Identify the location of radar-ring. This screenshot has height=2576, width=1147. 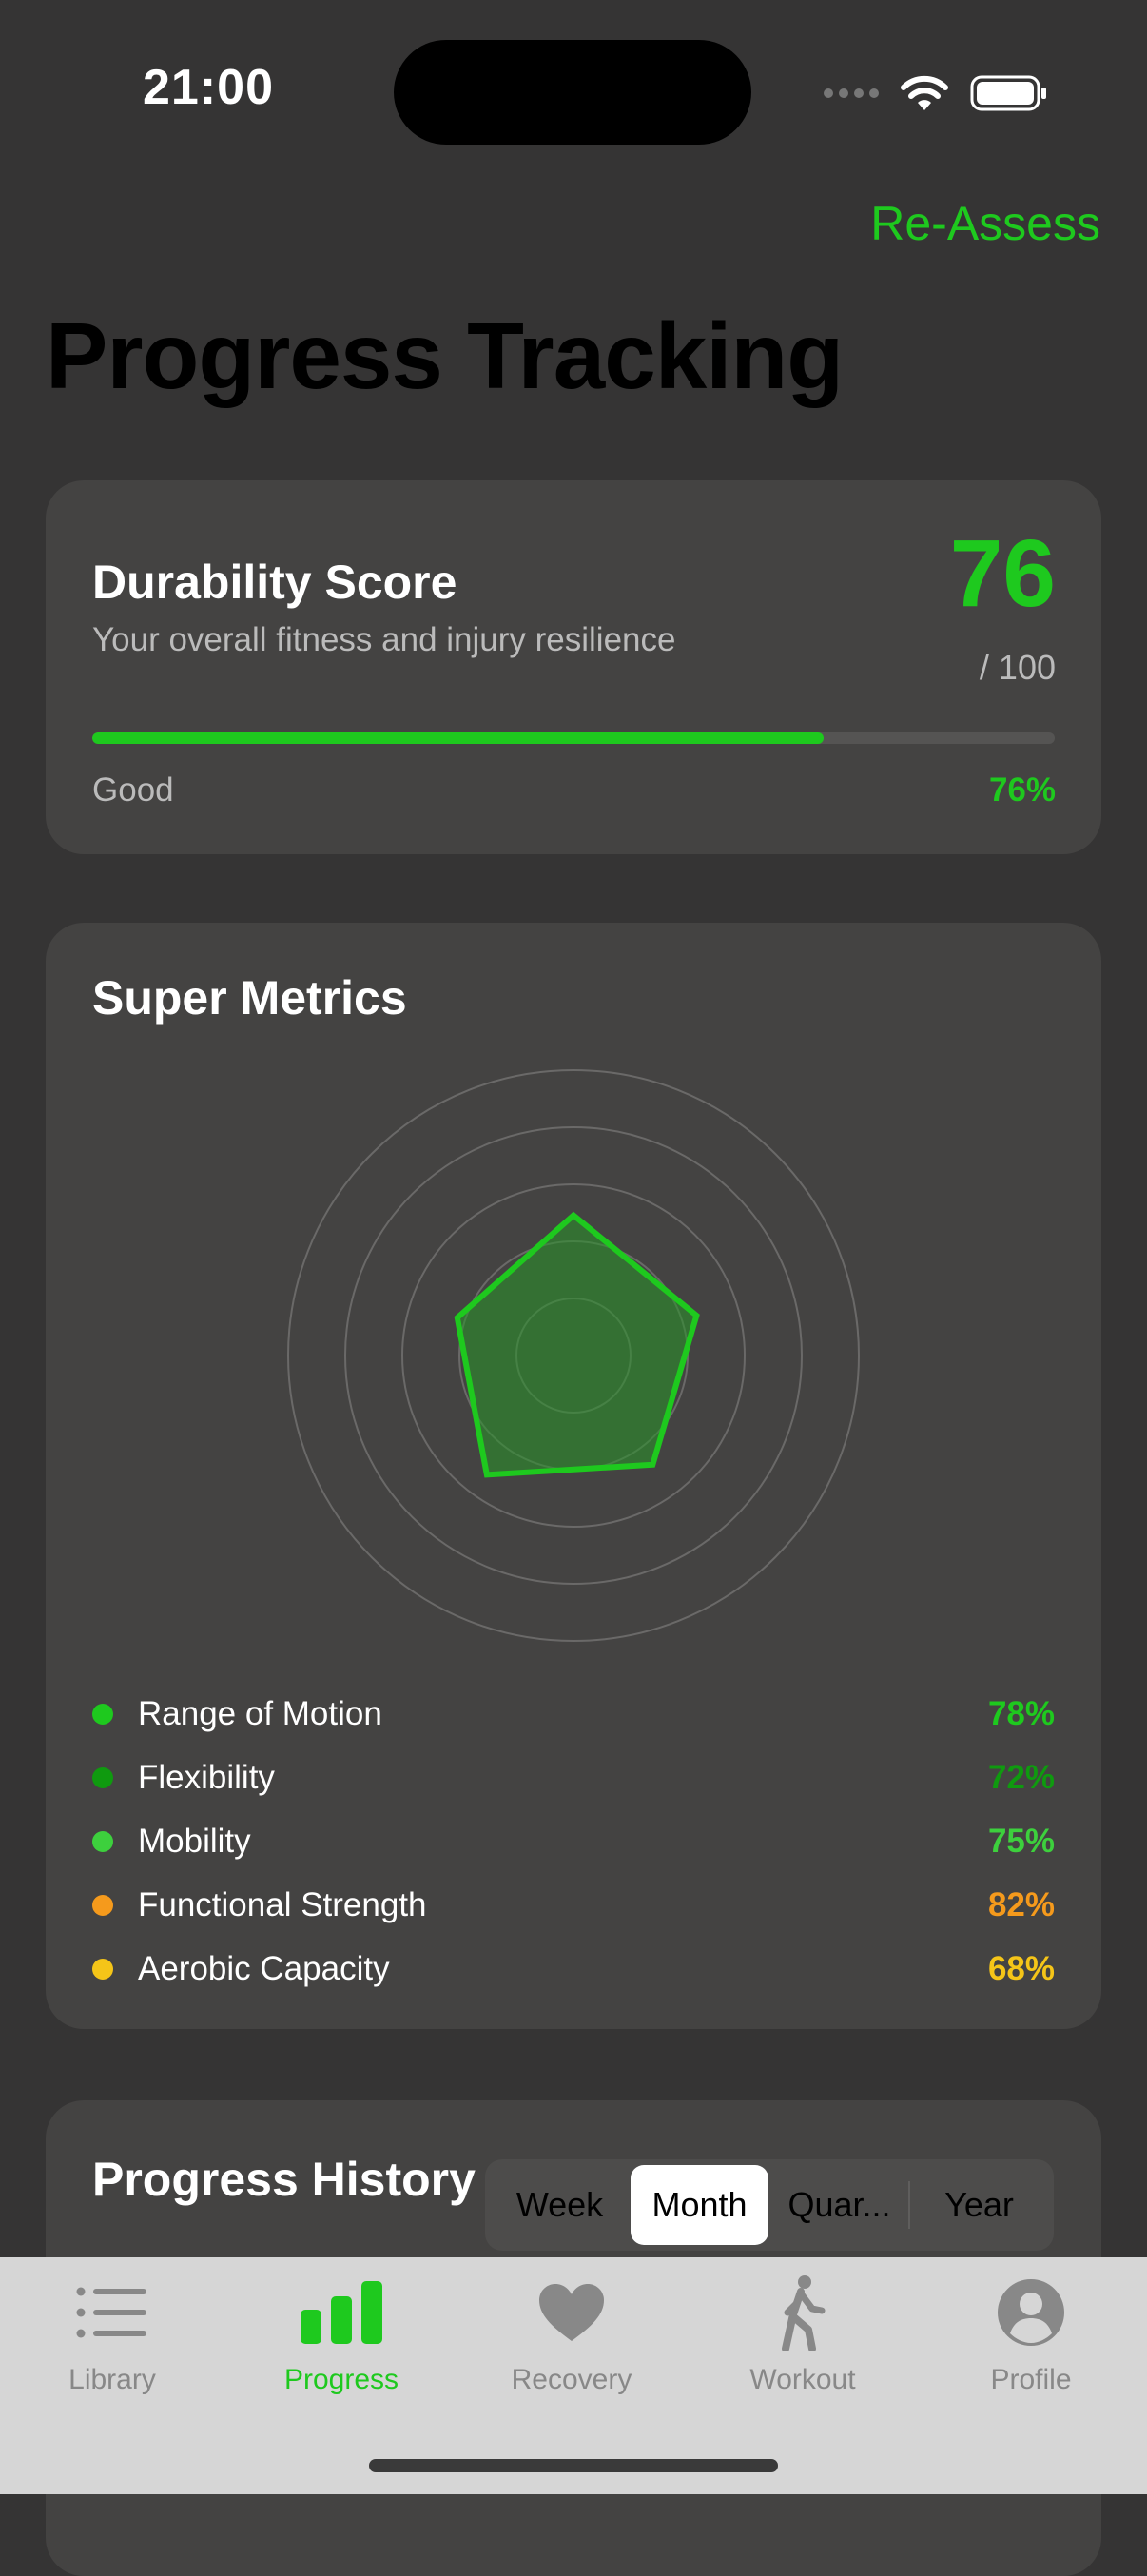
(573, 1355).